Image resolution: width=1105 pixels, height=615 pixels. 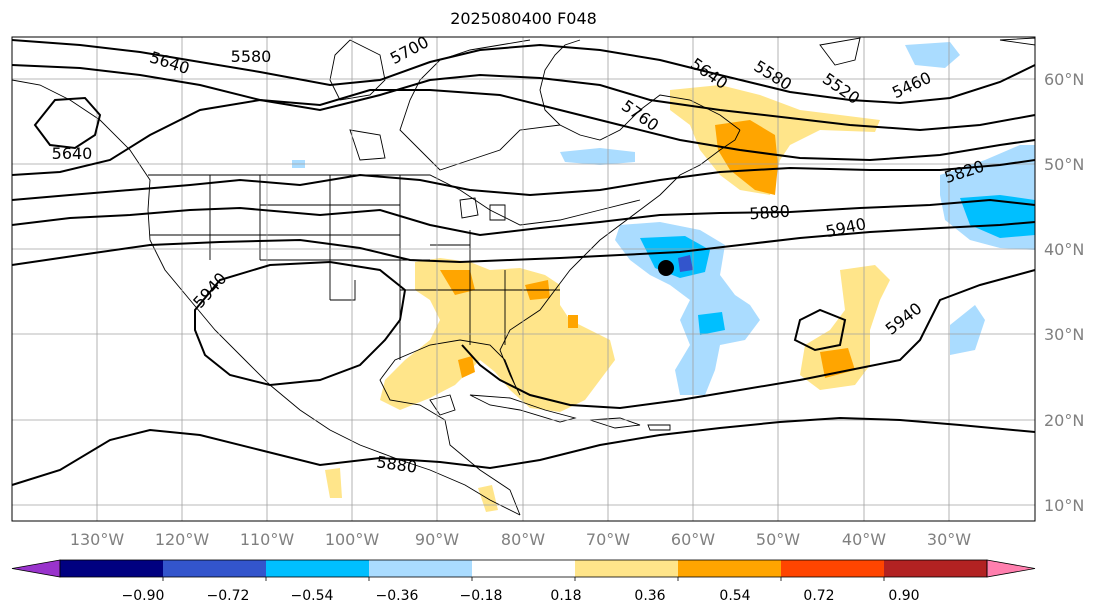 What do you see at coordinates (666, 268) in the screenshot?
I see `storm-center-marker` at bounding box center [666, 268].